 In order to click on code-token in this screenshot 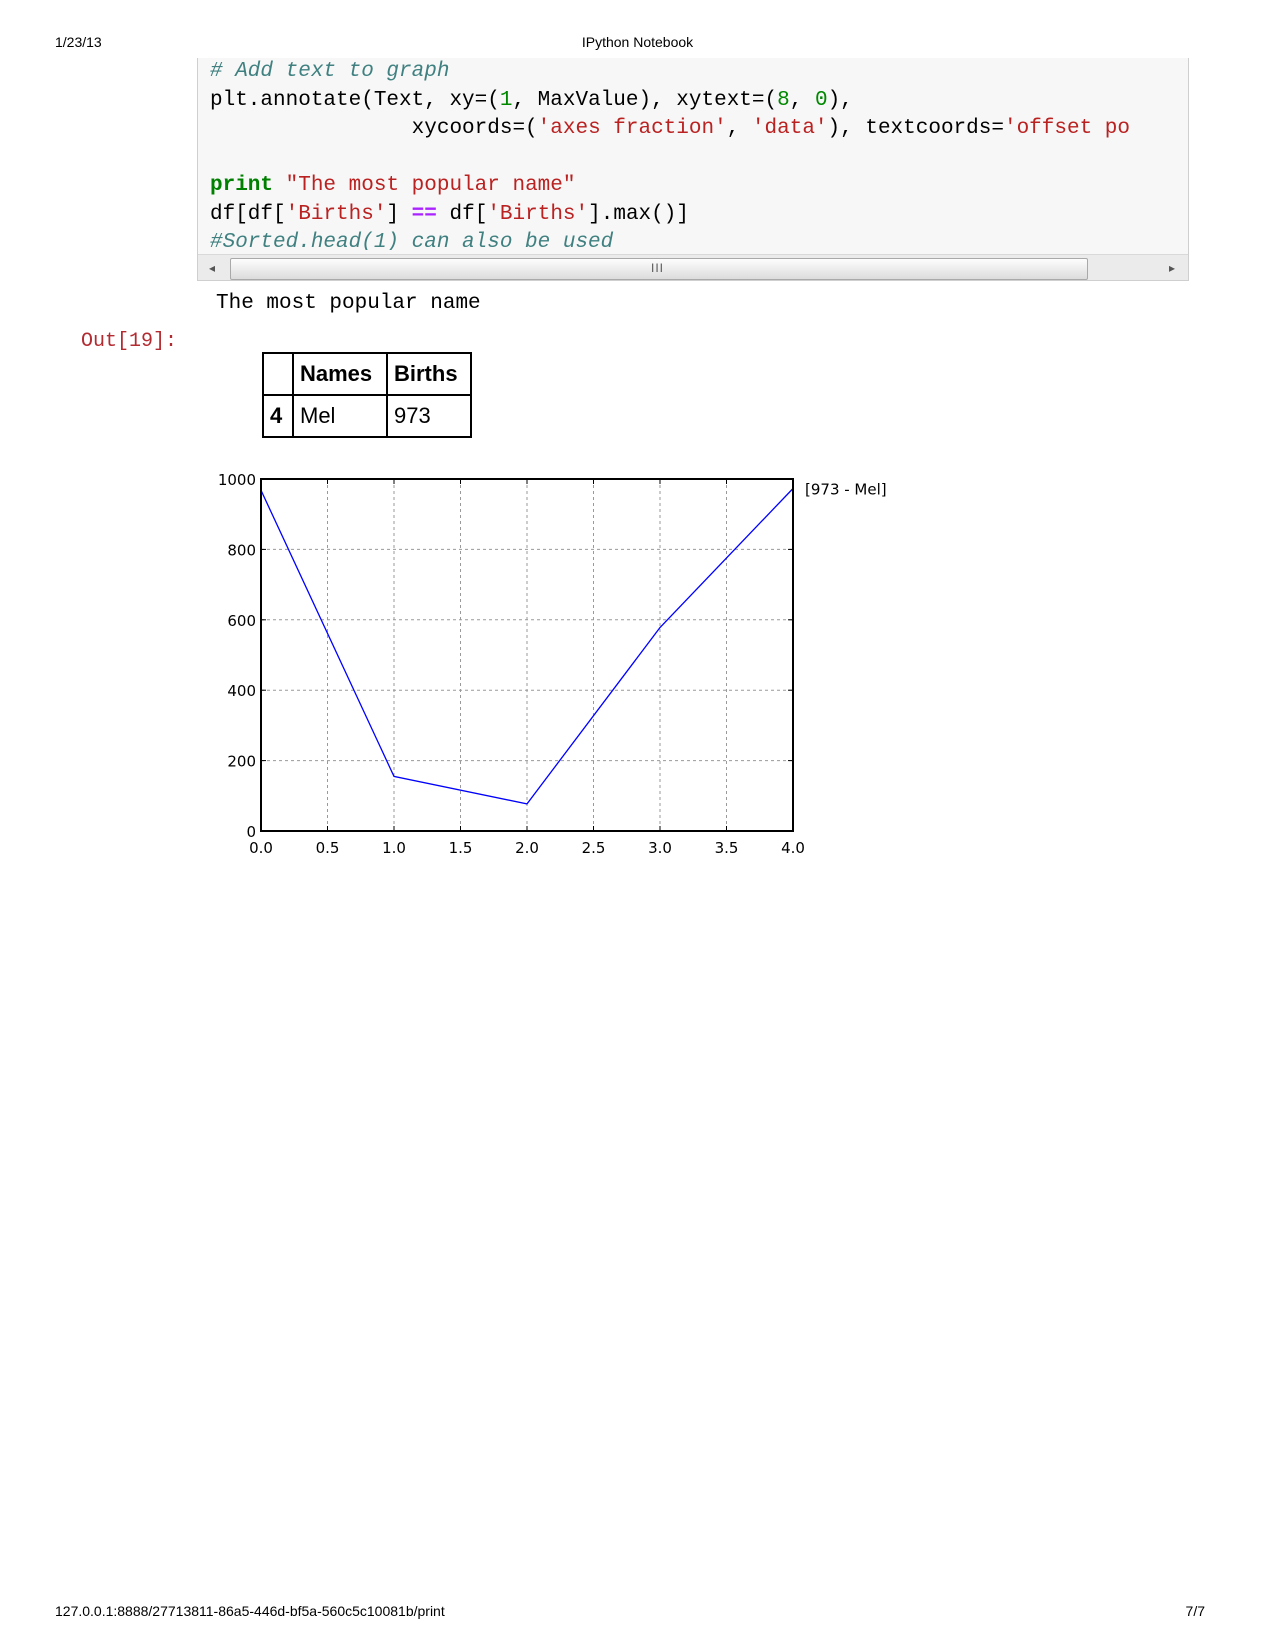, I will do `click(279, 185)`.